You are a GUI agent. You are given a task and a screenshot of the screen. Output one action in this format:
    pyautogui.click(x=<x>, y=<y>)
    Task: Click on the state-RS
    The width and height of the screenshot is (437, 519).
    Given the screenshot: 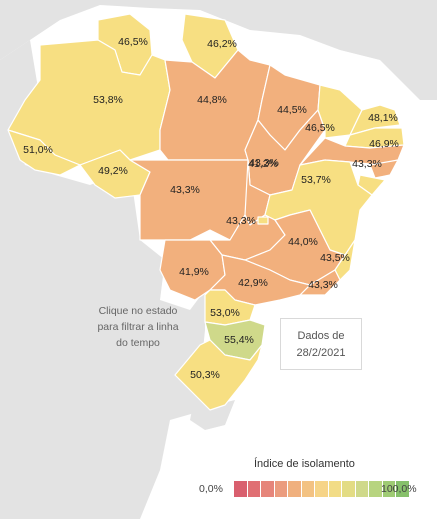 What is the action you would take?
    pyautogui.click(x=218, y=375)
    